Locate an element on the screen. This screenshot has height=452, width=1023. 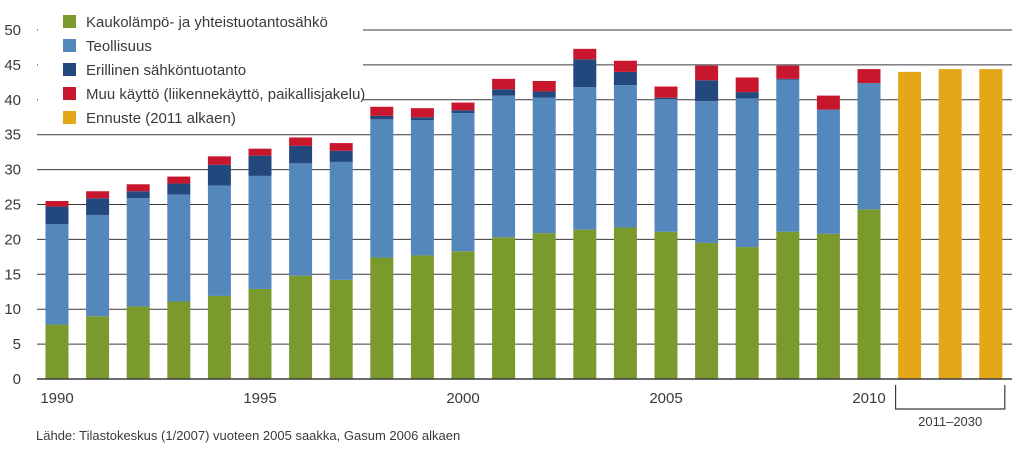
legend-label: Teollisuus is located at coordinates (119, 46).